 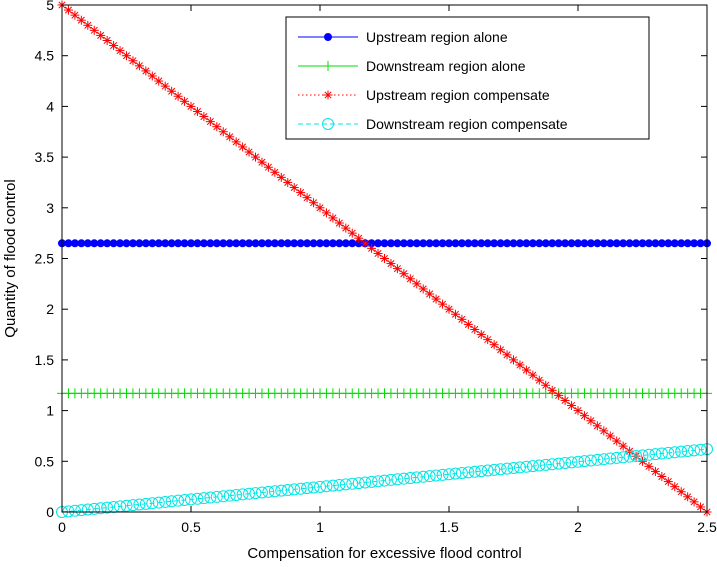 What do you see at coordinates (50, 309) in the screenshot?
I see `y-tick-label: 2` at bounding box center [50, 309].